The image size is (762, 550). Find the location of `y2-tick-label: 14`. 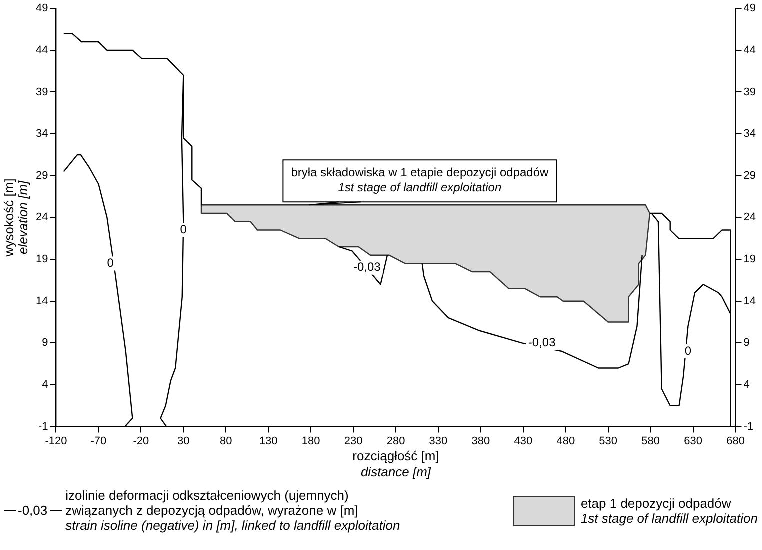

y2-tick-label: 14 is located at coordinates (750, 301).